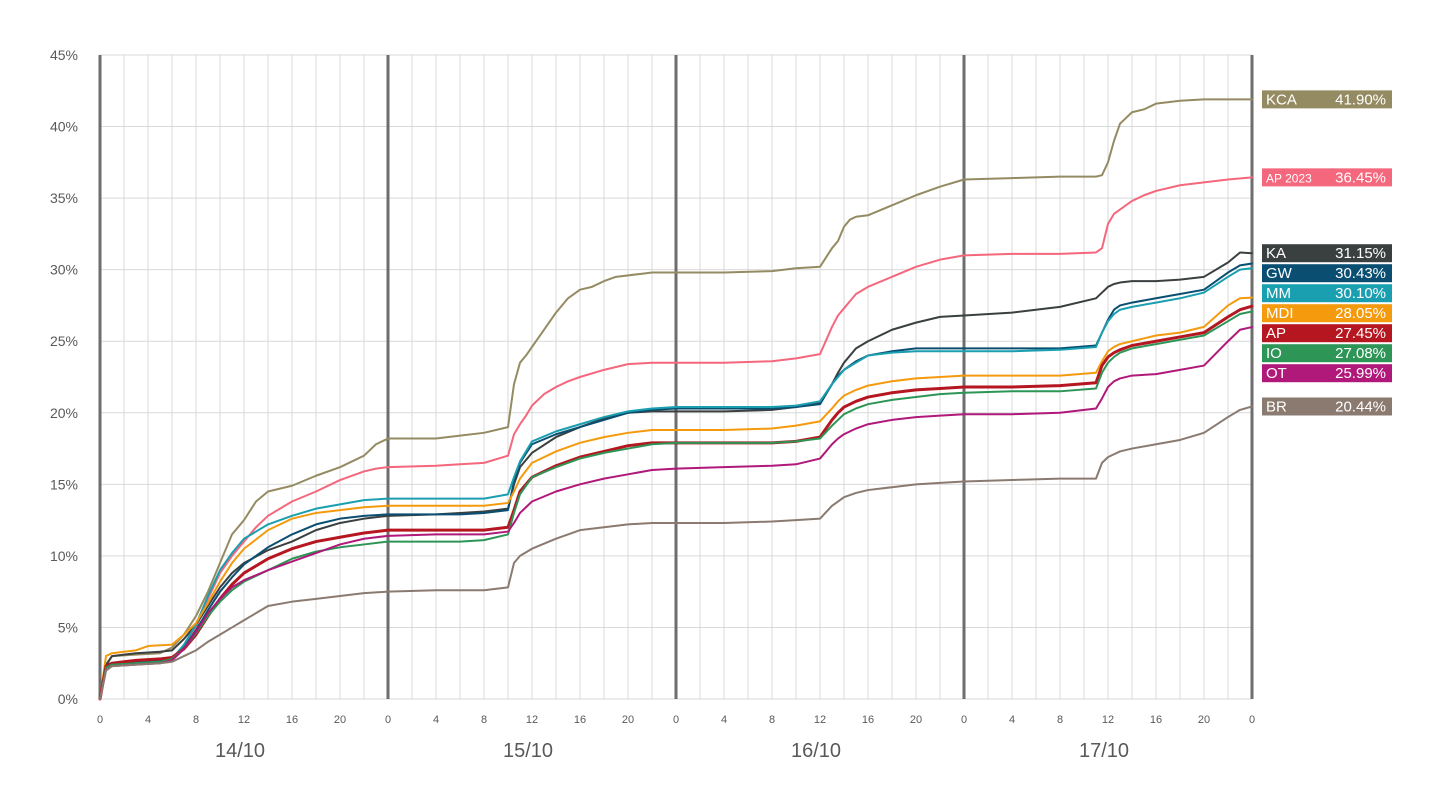 This screenshot has width=1452, height=800. I want to click on y-tick-label: 25%, so click(64, 341).